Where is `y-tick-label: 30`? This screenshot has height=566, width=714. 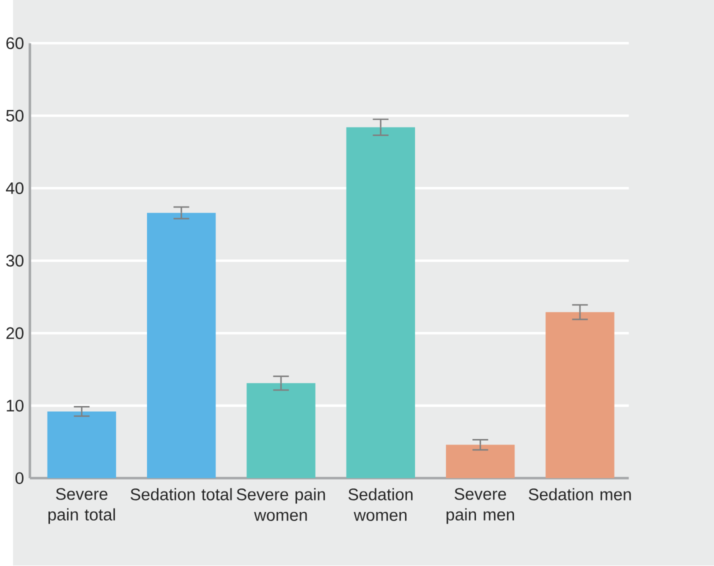 y-tick-label: 30 is located at coordinates (15, 261).